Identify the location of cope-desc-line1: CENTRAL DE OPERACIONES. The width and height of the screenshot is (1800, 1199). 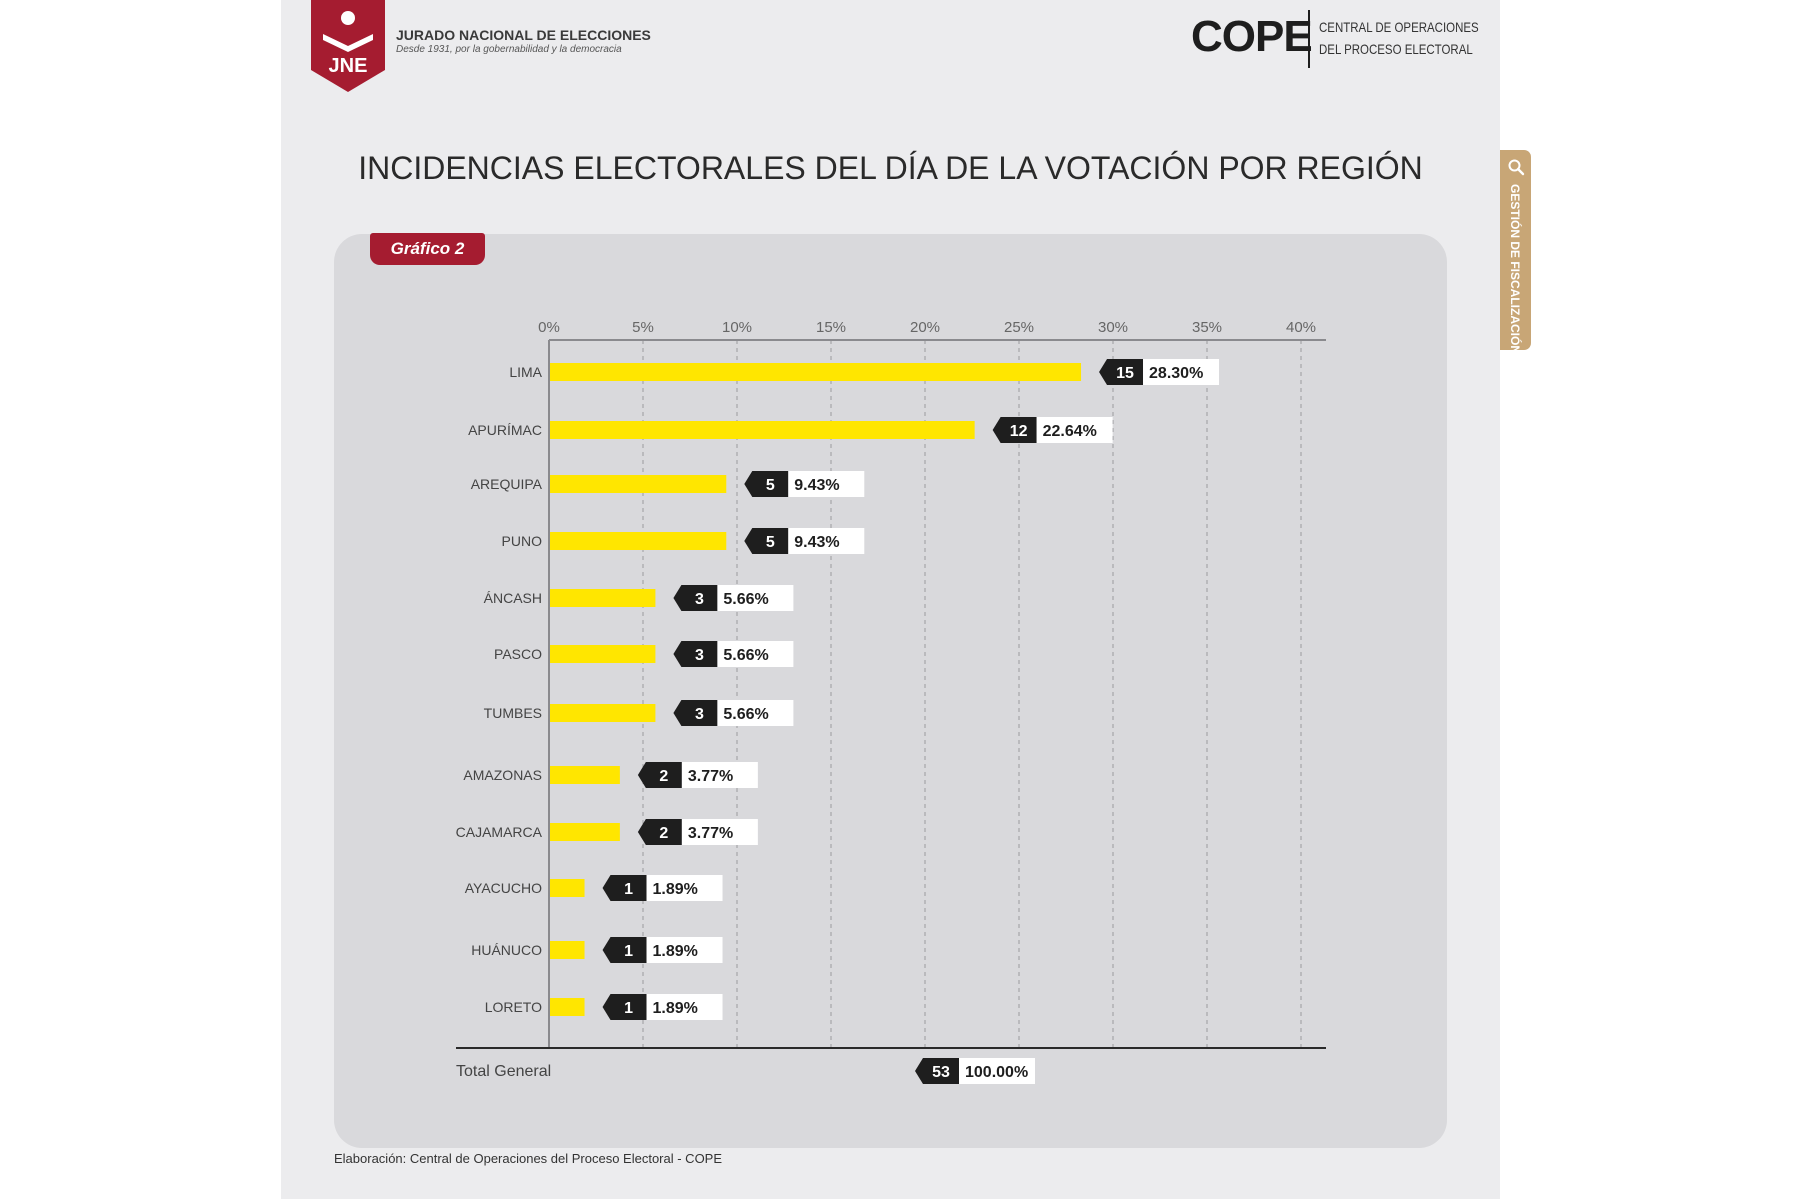
(1399, 27).